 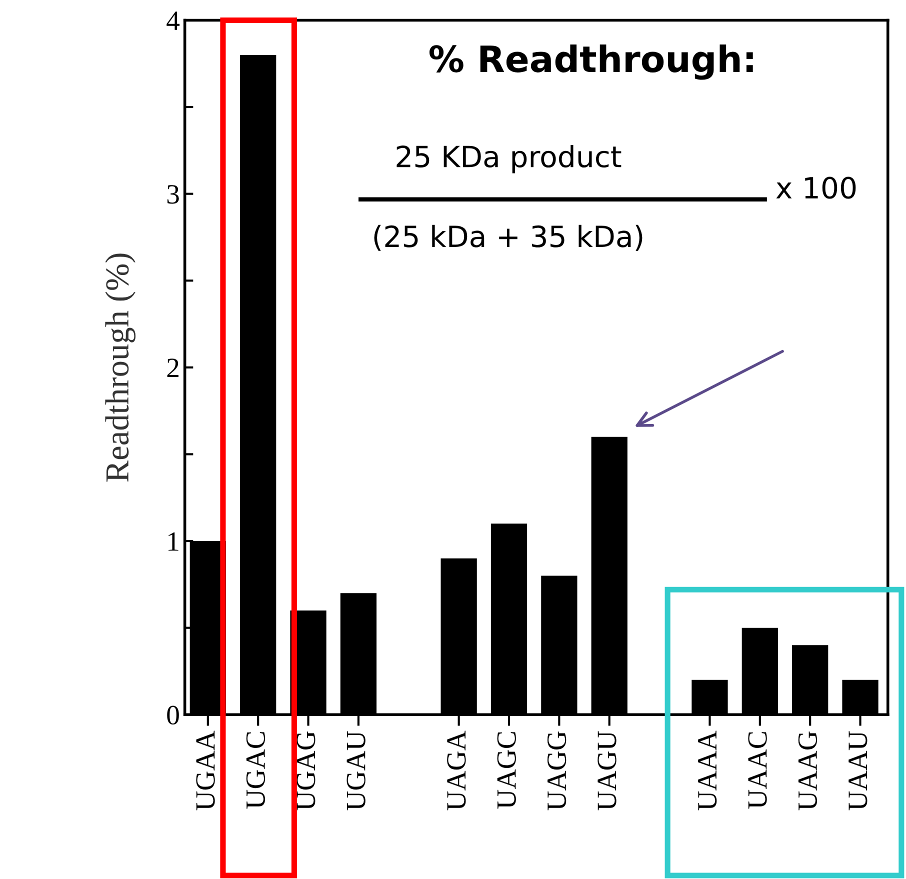 I want to click on text: % Readthrough:, so click(x=591, y=62).